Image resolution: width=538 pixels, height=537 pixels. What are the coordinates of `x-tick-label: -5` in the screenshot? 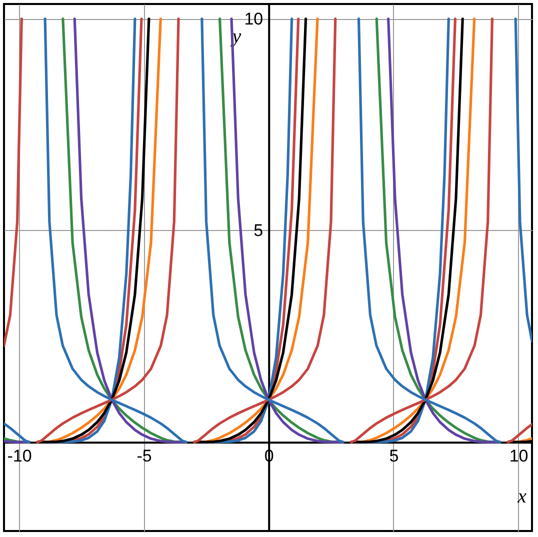 It's located at (144, 456).